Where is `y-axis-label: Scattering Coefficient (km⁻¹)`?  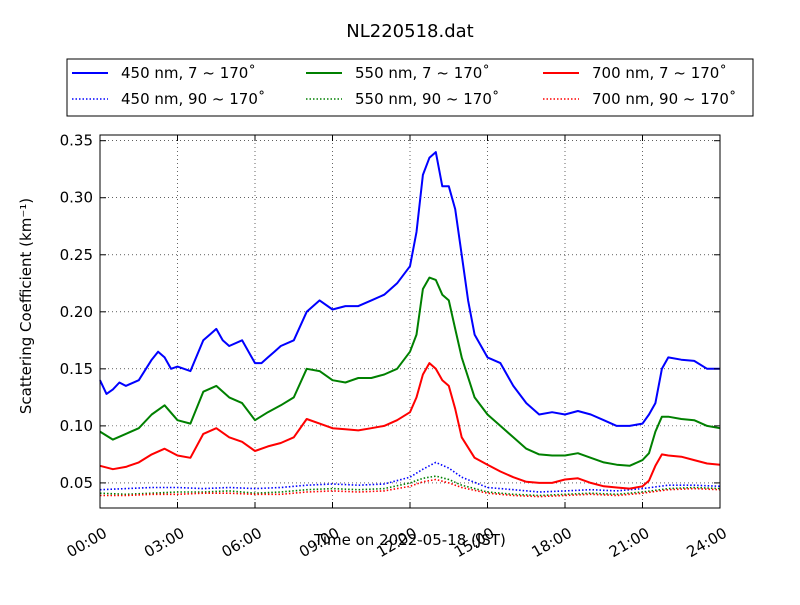 y-axis-label: Scattering Coefficient (km⁻¹) is located at coordinates (26, 306).